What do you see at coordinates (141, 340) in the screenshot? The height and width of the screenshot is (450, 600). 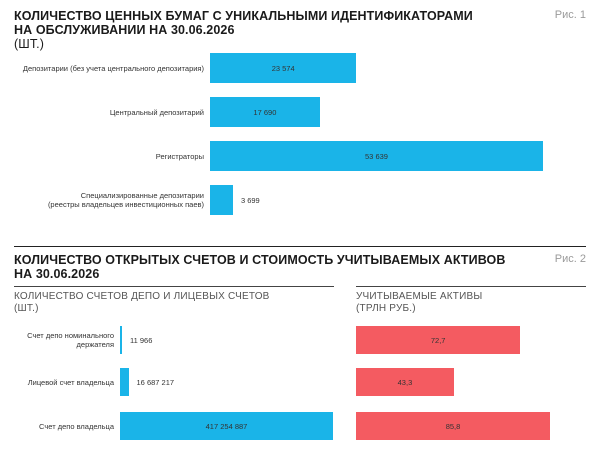 I see `value-label: 11 966` at bounding box center [141, 340].